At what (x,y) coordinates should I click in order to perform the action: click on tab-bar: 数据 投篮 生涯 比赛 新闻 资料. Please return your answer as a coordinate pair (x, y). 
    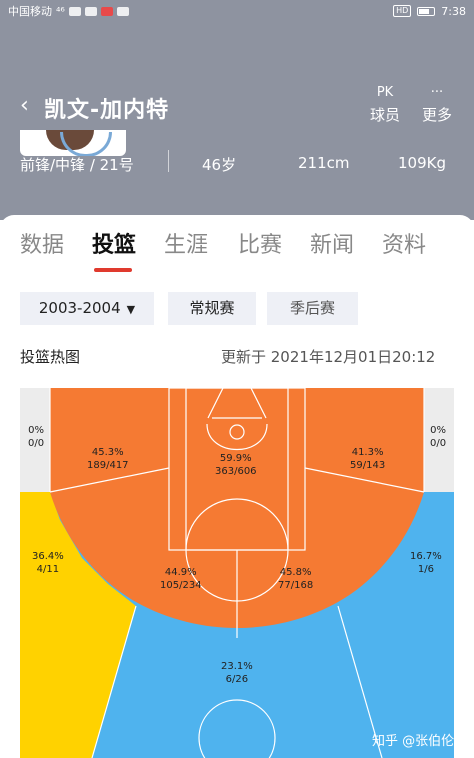
    Looking at the image, I should click on (237, 251).